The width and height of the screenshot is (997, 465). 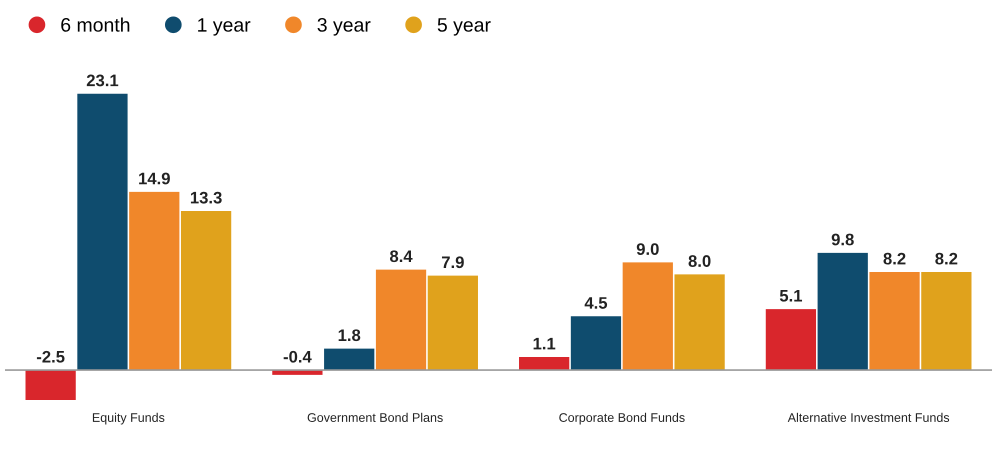 I want to click on data-label: 9.8, so click(x=843, y=240).